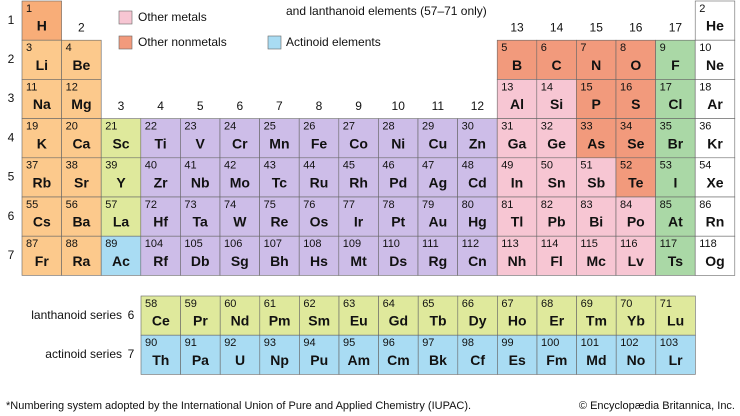  Describe the element at coordinates (705, 205) in the screenshot. I see `atomic-number: 86` at that location.